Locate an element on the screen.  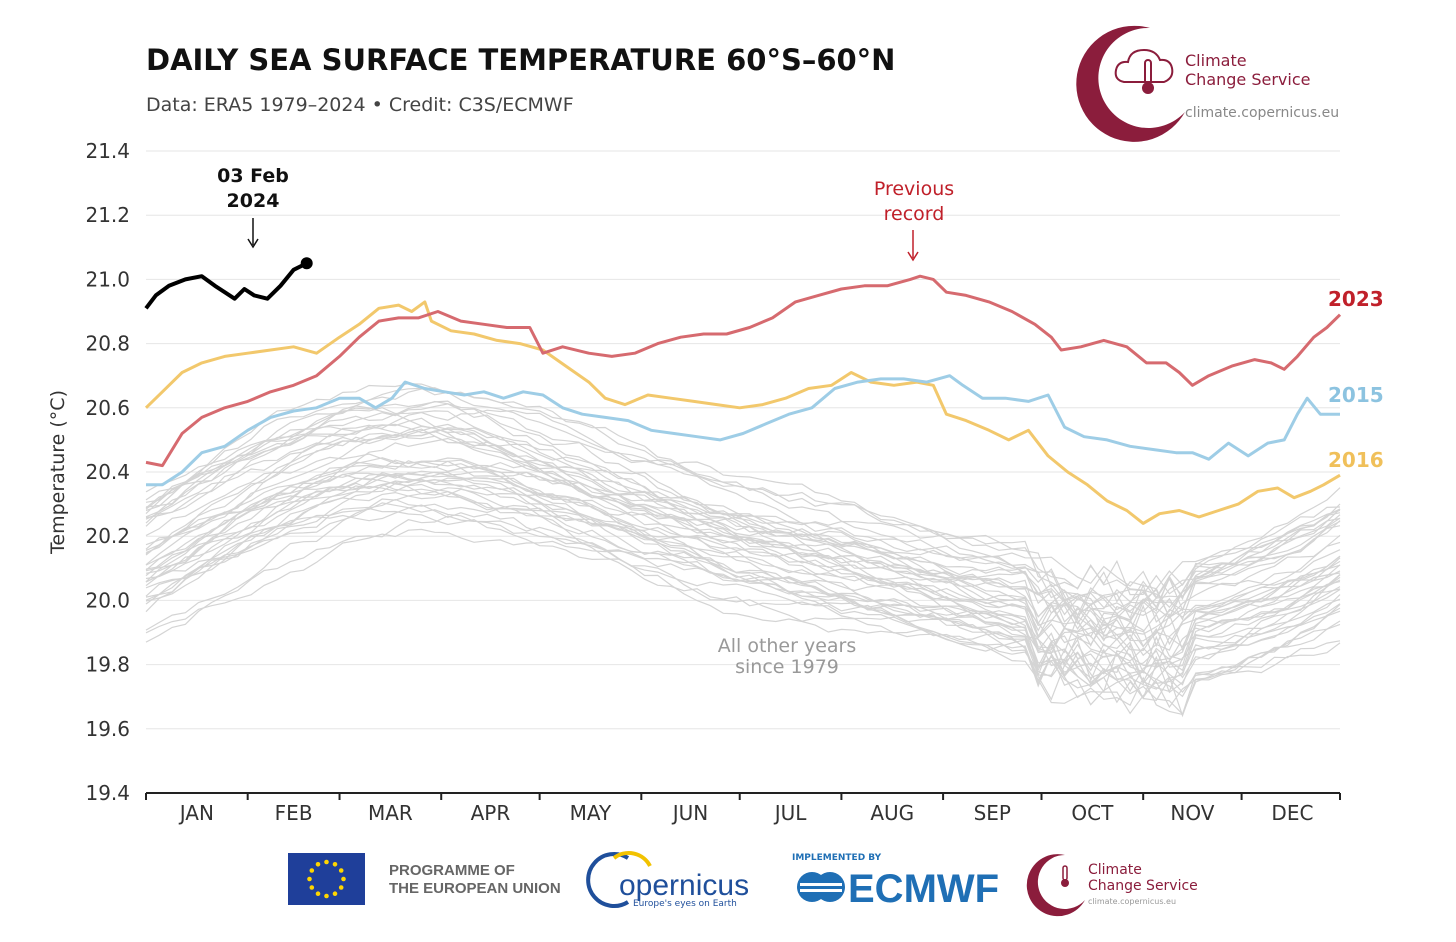
y-tick-label: 19.8 is located at coordinates (107, 665).